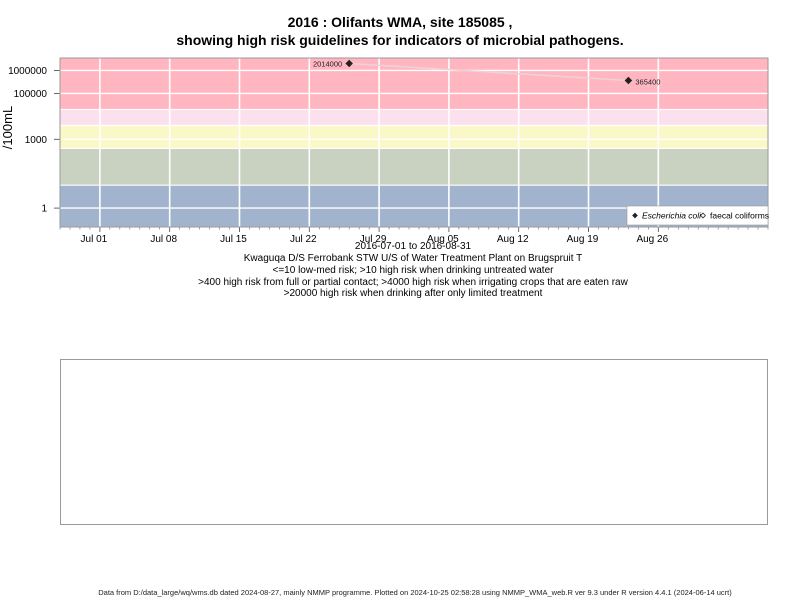 Image resolution: width=800 pixels, height=600 pixels. What do you see at coordinates (7, 127) in the screenshot?
I see `y-axis-label: /100mL` at bounding box center [7, 127].